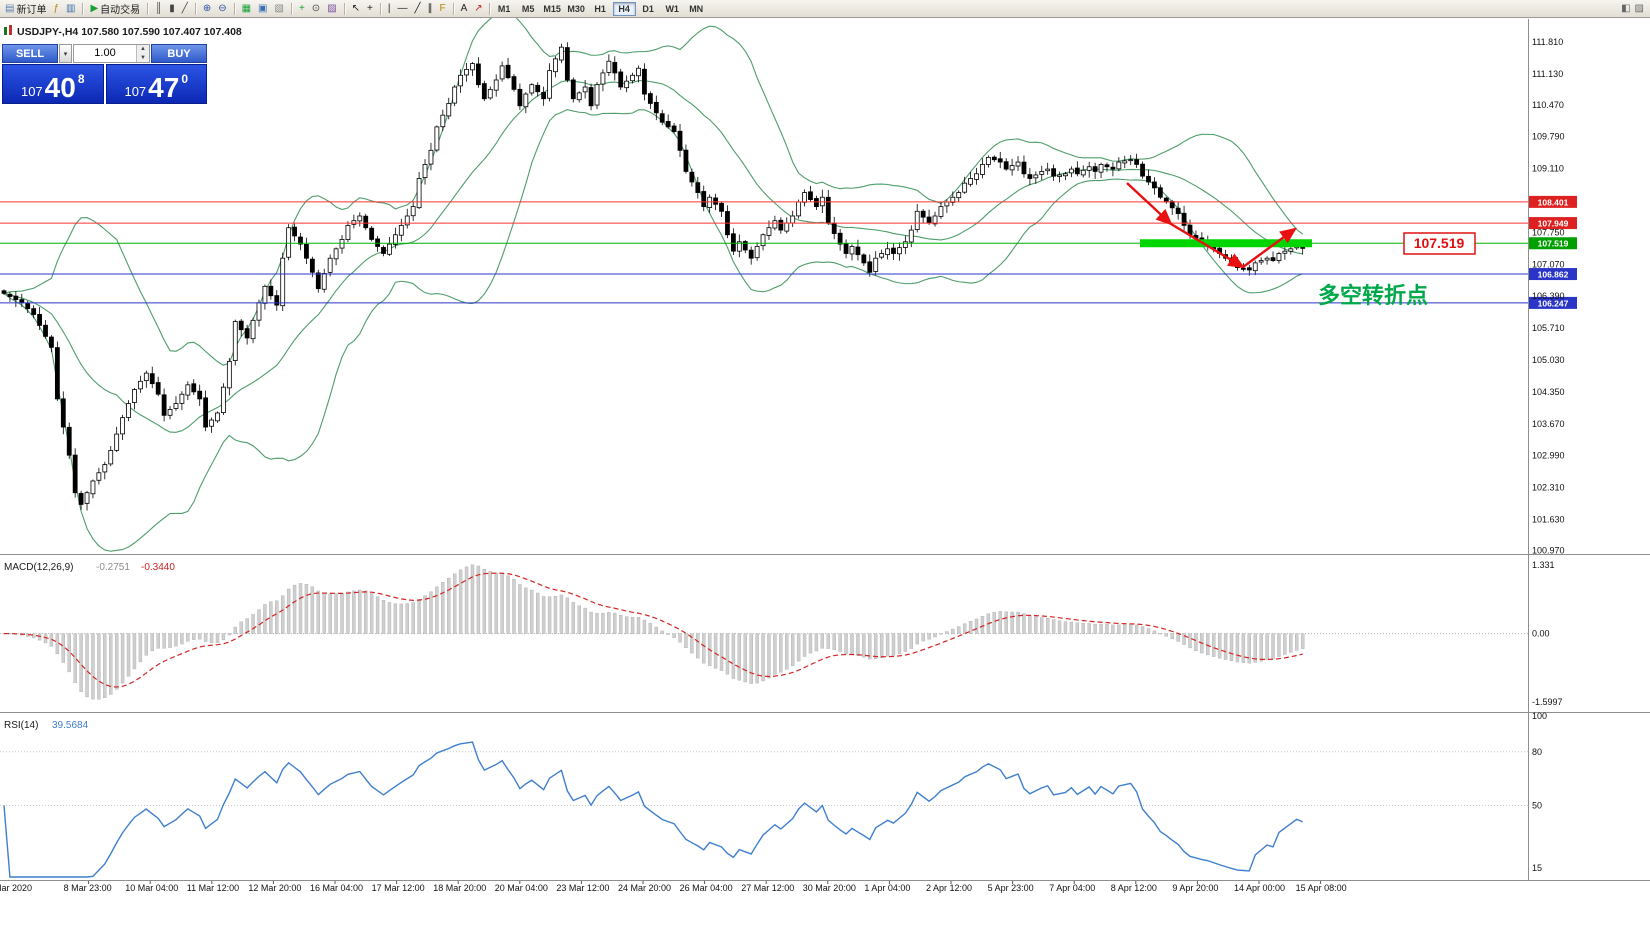 This screenshot has width=1650, height=947. I want to click on crosshair-button: +, so click(370, 8).